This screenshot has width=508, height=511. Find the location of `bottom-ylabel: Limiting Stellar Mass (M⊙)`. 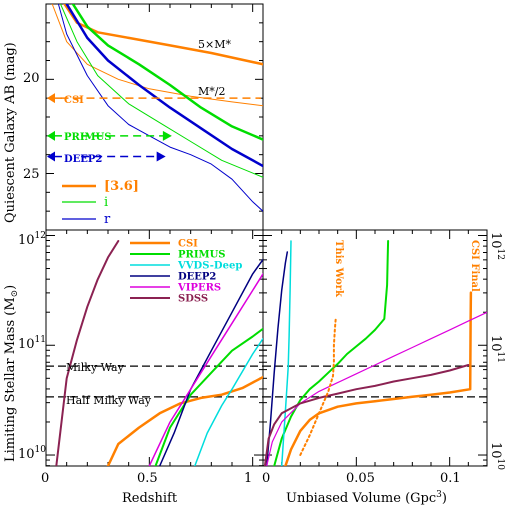

bottom-ylabel: Limiting Stellar Mass (M⊙) is located at coordinates (11, 373).